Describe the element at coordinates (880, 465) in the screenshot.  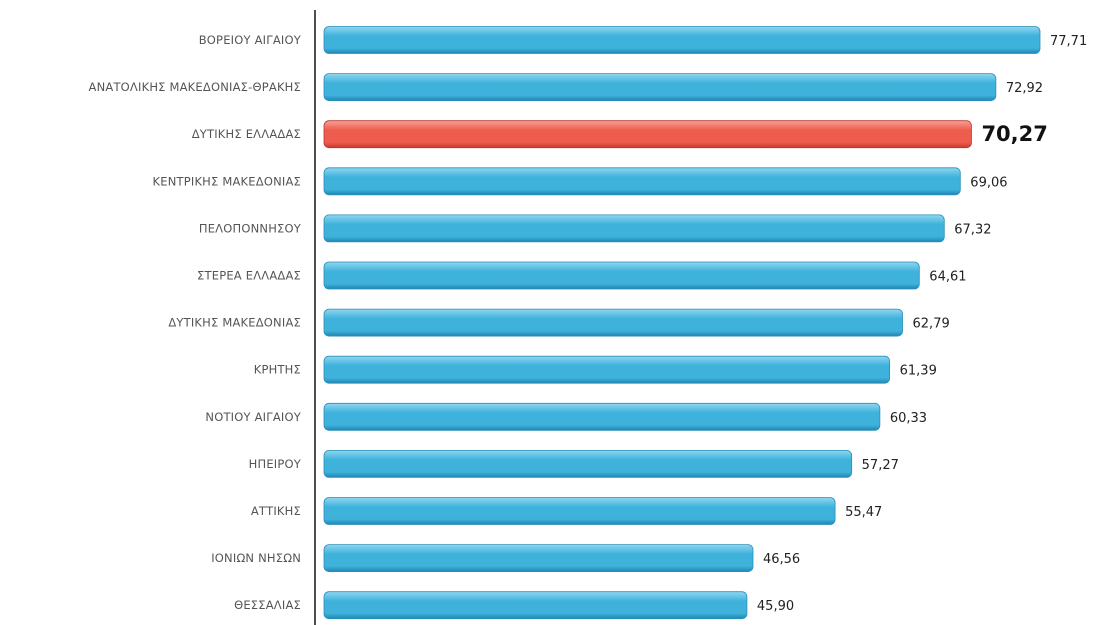
I see `value-label: 57,27` at that location.